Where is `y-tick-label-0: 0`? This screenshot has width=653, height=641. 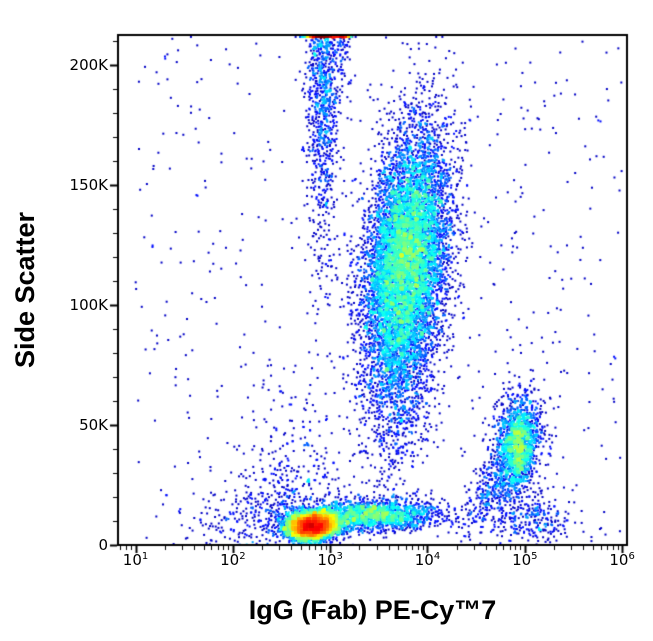 y-tick-label-0: 0 is located at coordinates (103, 545).